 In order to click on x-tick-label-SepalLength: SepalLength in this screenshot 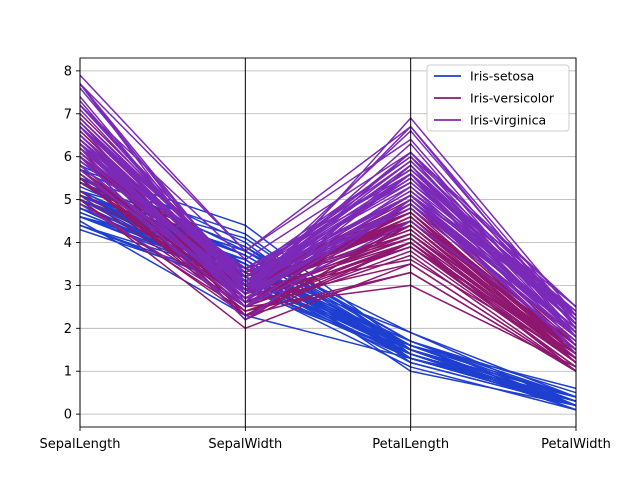, I will do `click(80, 444)`.